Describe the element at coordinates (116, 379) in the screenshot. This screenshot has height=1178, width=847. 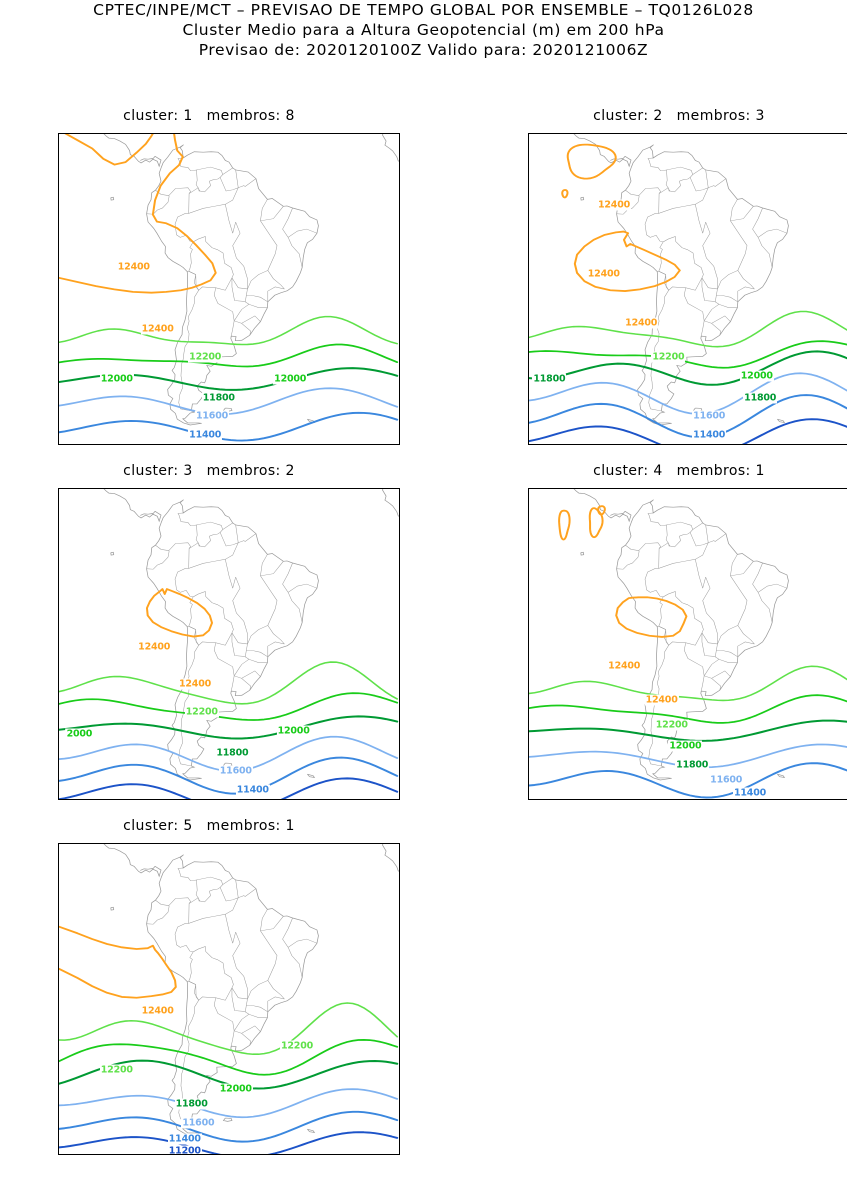
I see `contour-label-12000: 12000` at that location.